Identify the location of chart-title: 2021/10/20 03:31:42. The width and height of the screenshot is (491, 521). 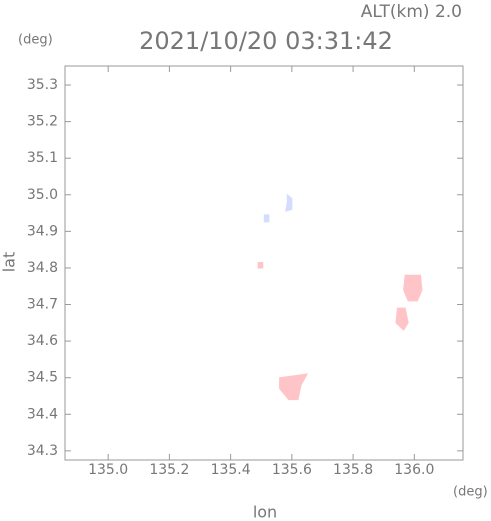
(266, 41).